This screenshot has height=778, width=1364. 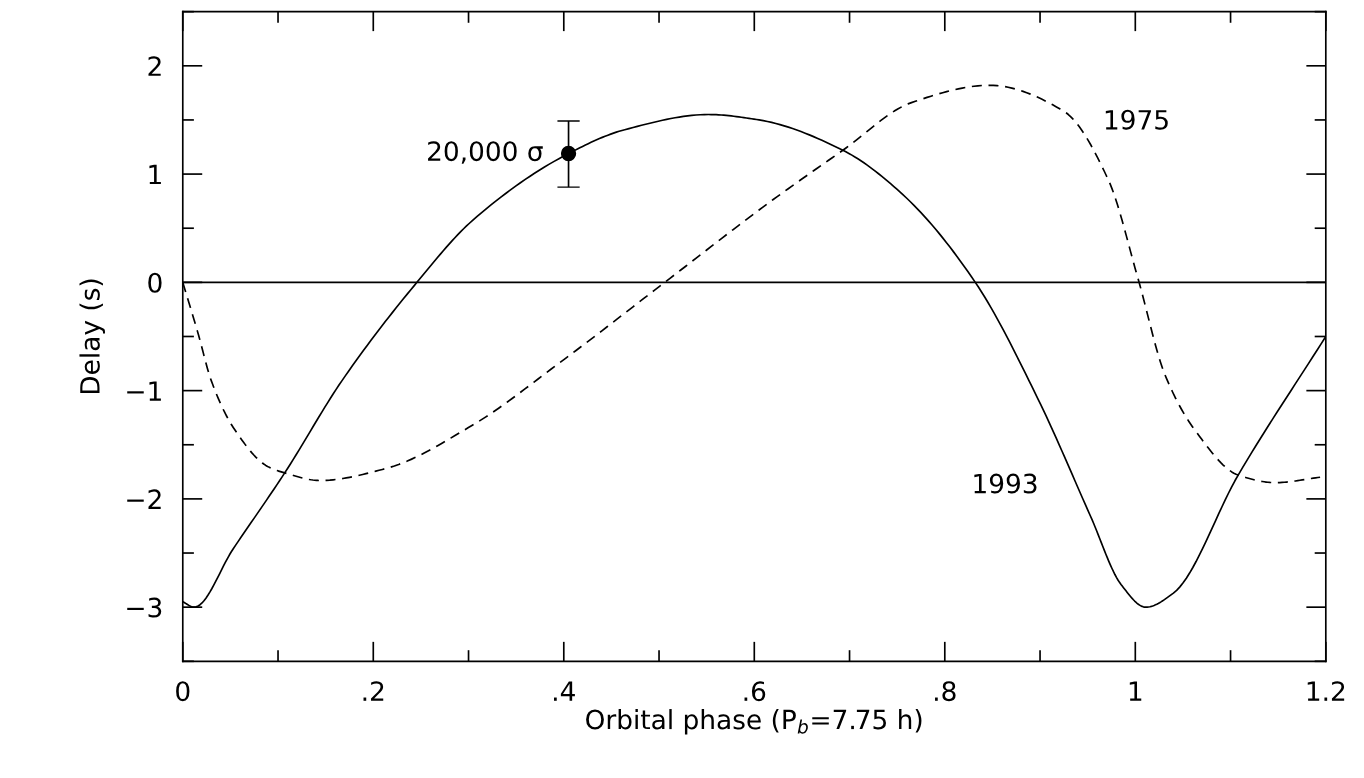 What do you see at coordinates (155, 174) in the screenshot?
I see `y-tick-label: 1` at bounding box center [155, 174].